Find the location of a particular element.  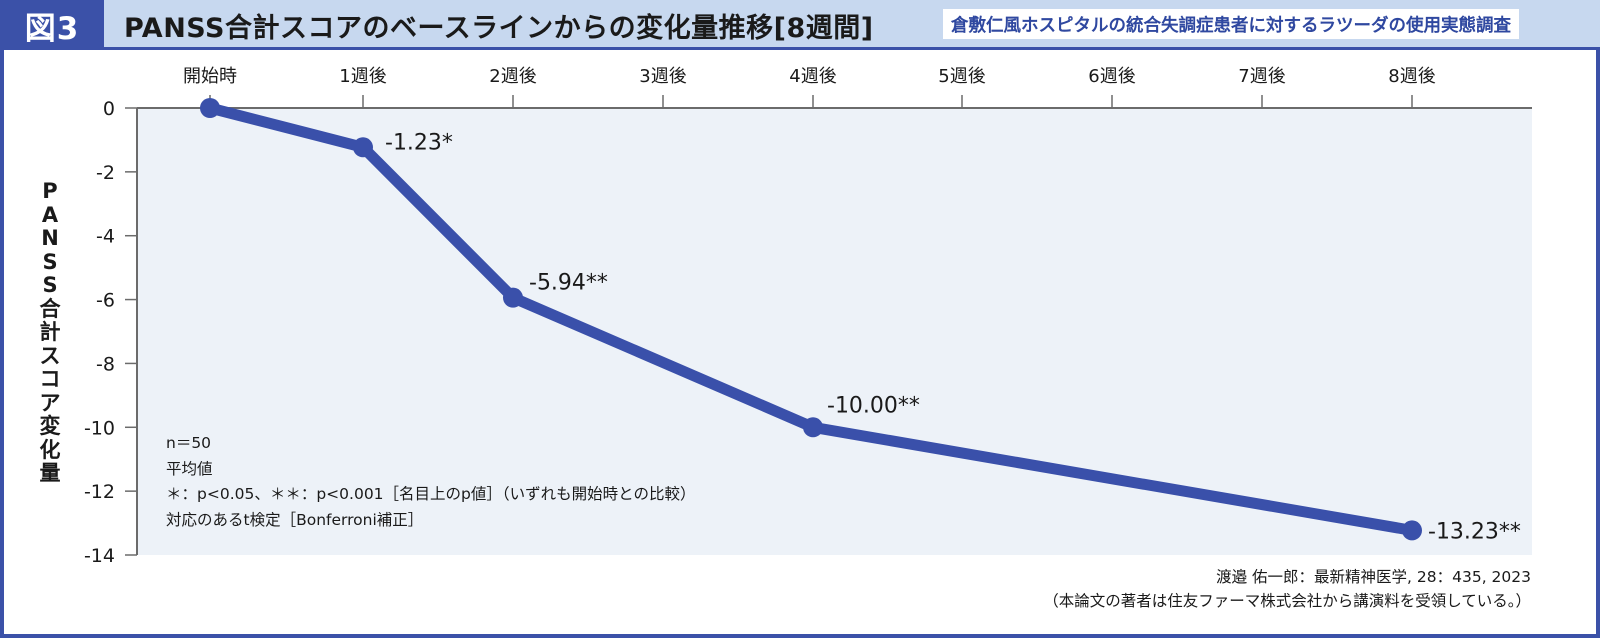

note-sample-size: n＝50 is located at coordinates (189, 443).